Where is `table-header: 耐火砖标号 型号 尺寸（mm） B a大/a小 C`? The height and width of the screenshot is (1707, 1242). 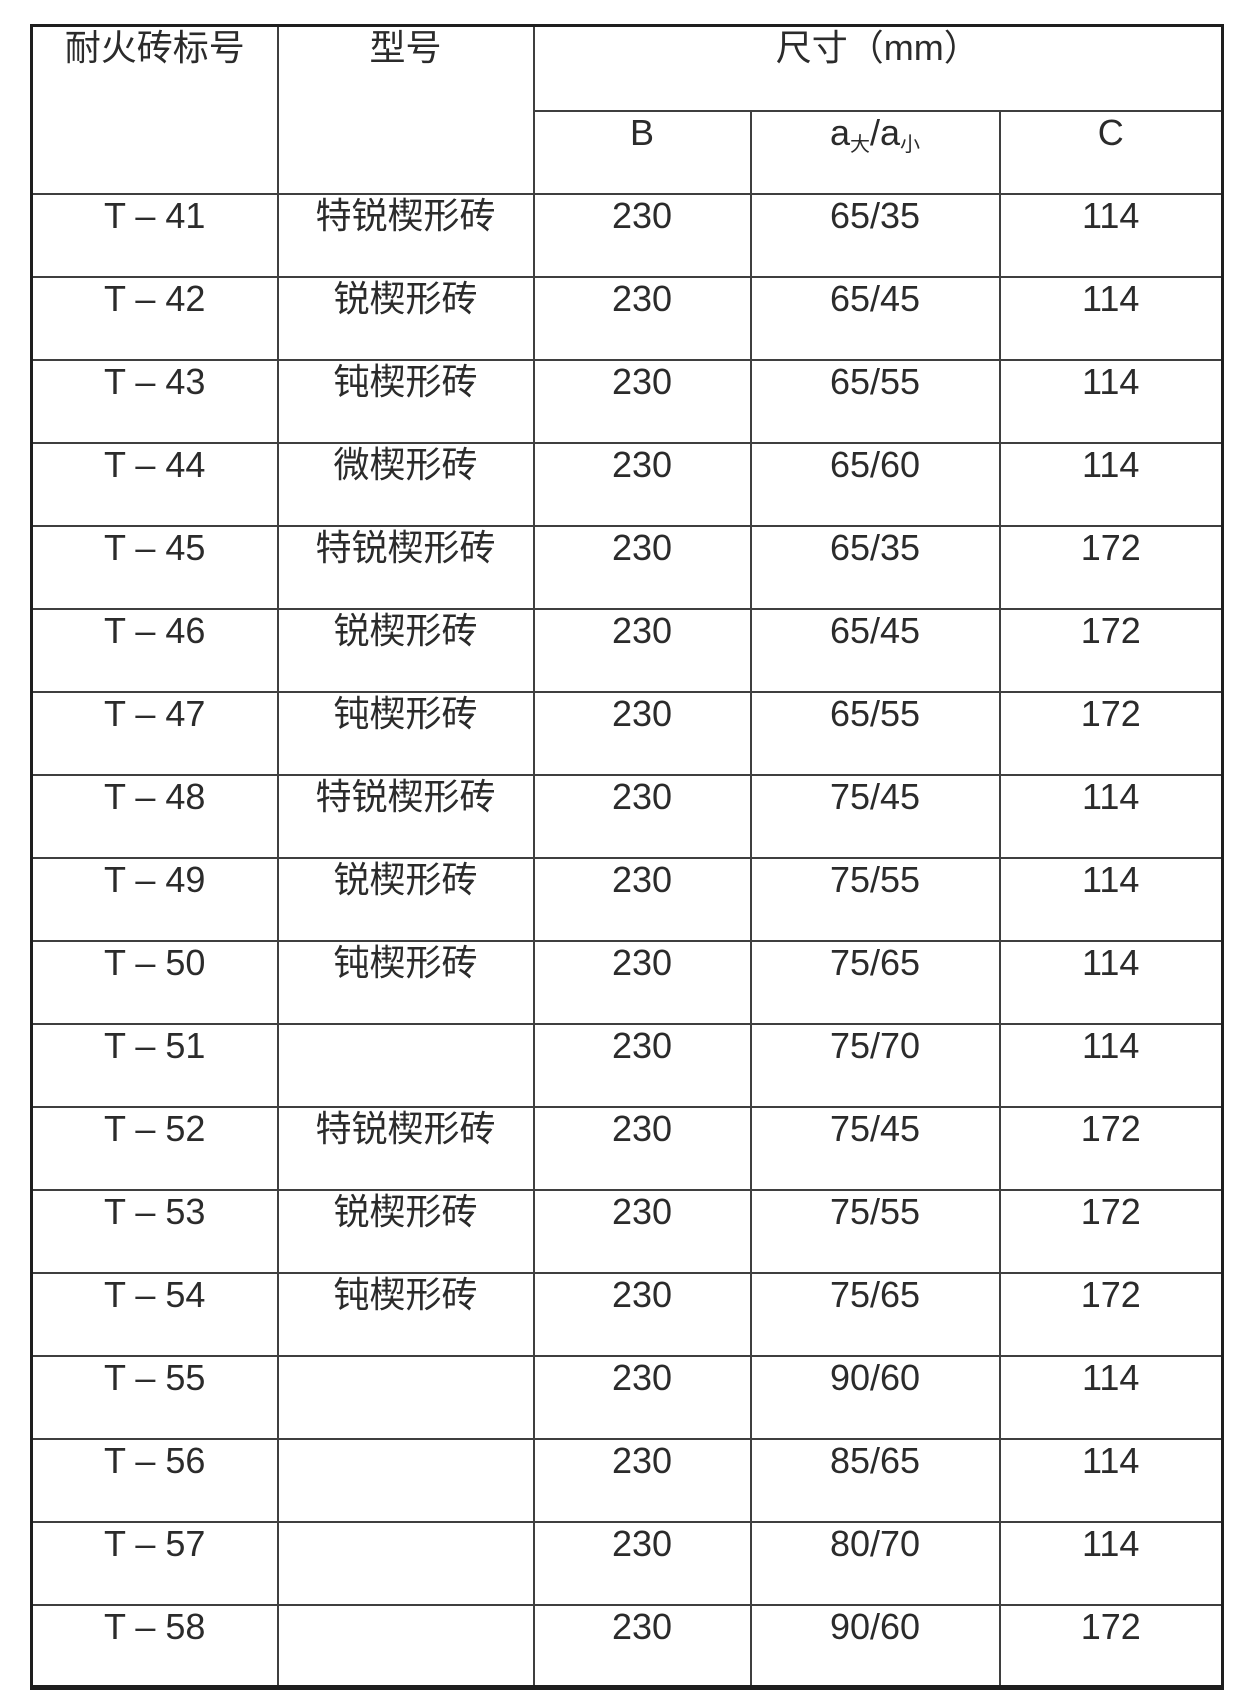 table-header: 耐火砖标号 型号 尺寸（mm） B a大/a小 C is located at coordinates (627, 109).